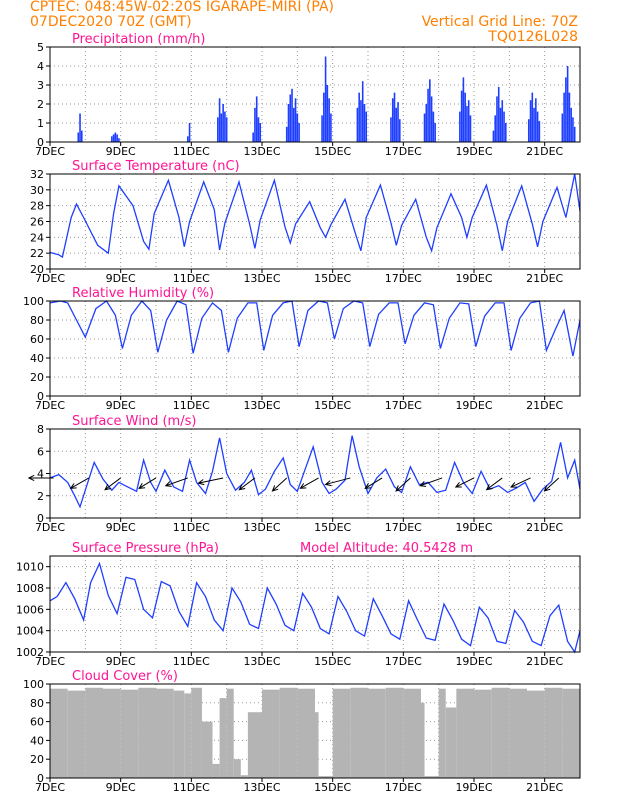 The image size is (618, 800). I want to click on y-tick-label: 1004, so click(30, 631).